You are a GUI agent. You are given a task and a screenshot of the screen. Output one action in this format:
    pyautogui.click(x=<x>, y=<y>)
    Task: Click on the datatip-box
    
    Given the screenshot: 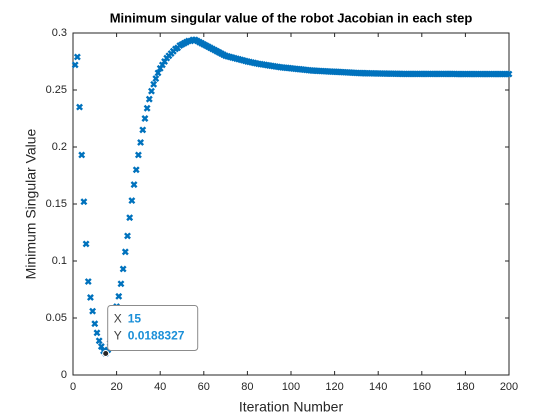 What is the action you would take?
    pyautogui.click(x=153, y=328)
    